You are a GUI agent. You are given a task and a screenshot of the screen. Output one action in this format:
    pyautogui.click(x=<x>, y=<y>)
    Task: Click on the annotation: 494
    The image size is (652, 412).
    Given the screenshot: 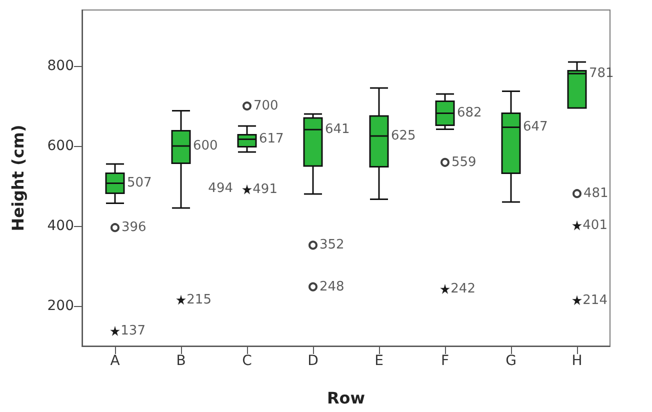 What is the action you would take?
    pyautogui.click(x=220, y=188)
    